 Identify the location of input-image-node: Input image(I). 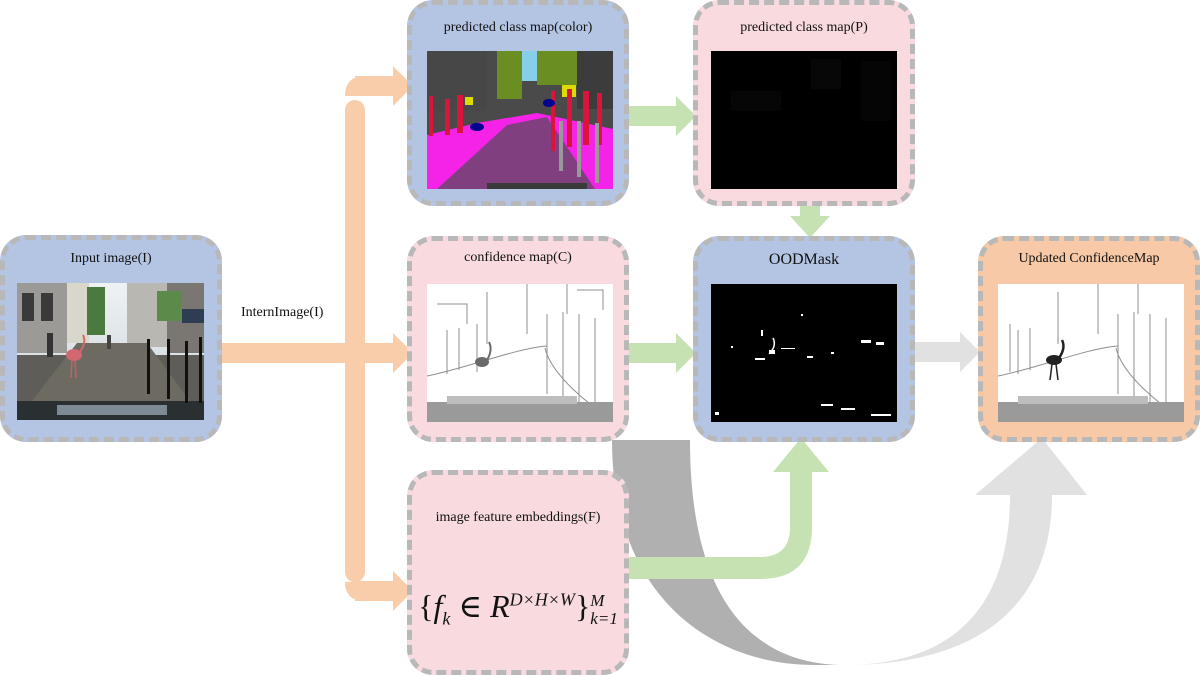
(111, 338).